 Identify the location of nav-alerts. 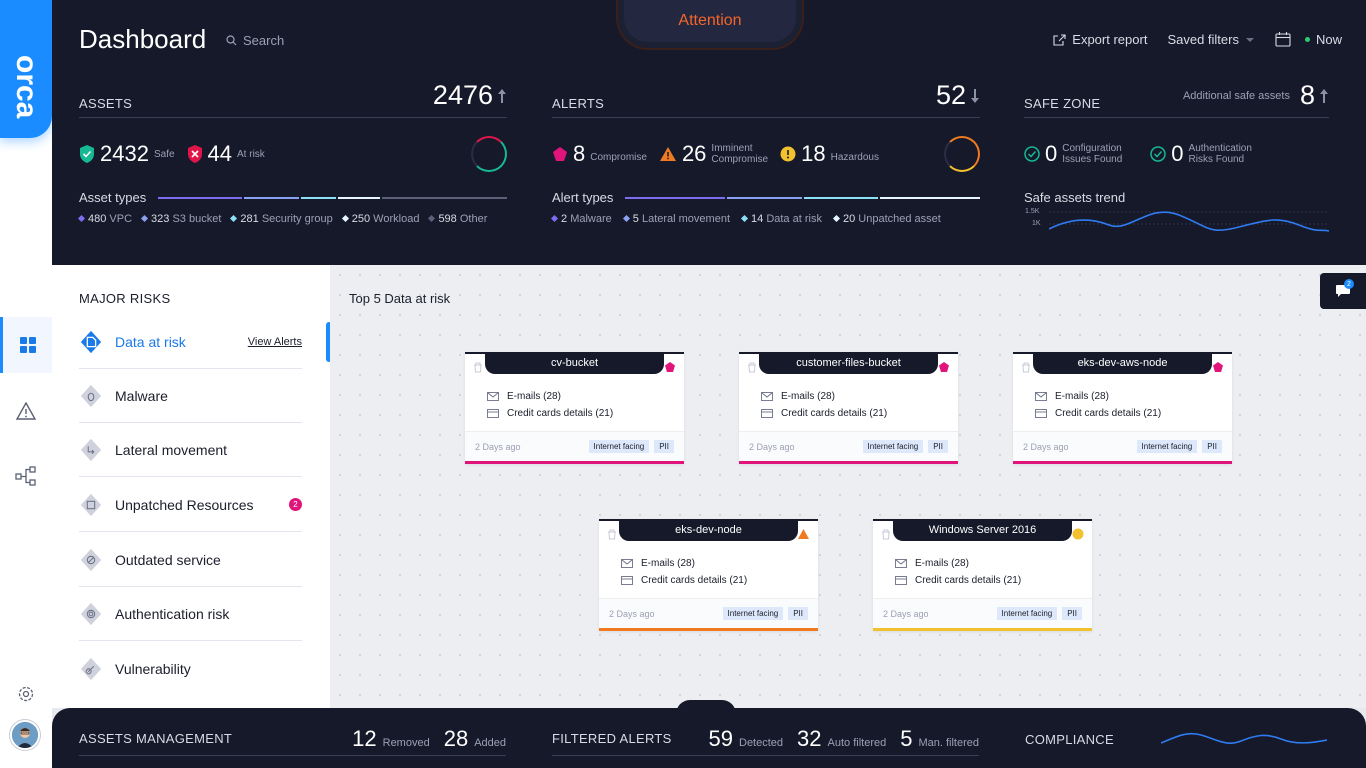
(26, 411).